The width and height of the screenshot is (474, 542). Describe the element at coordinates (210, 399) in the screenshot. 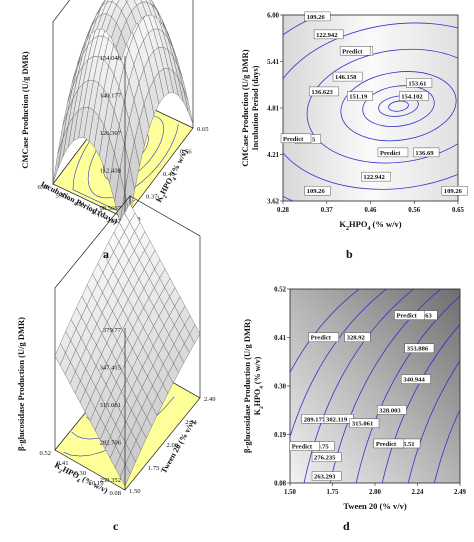

I see `x-tick-label: 2.49` at that location.